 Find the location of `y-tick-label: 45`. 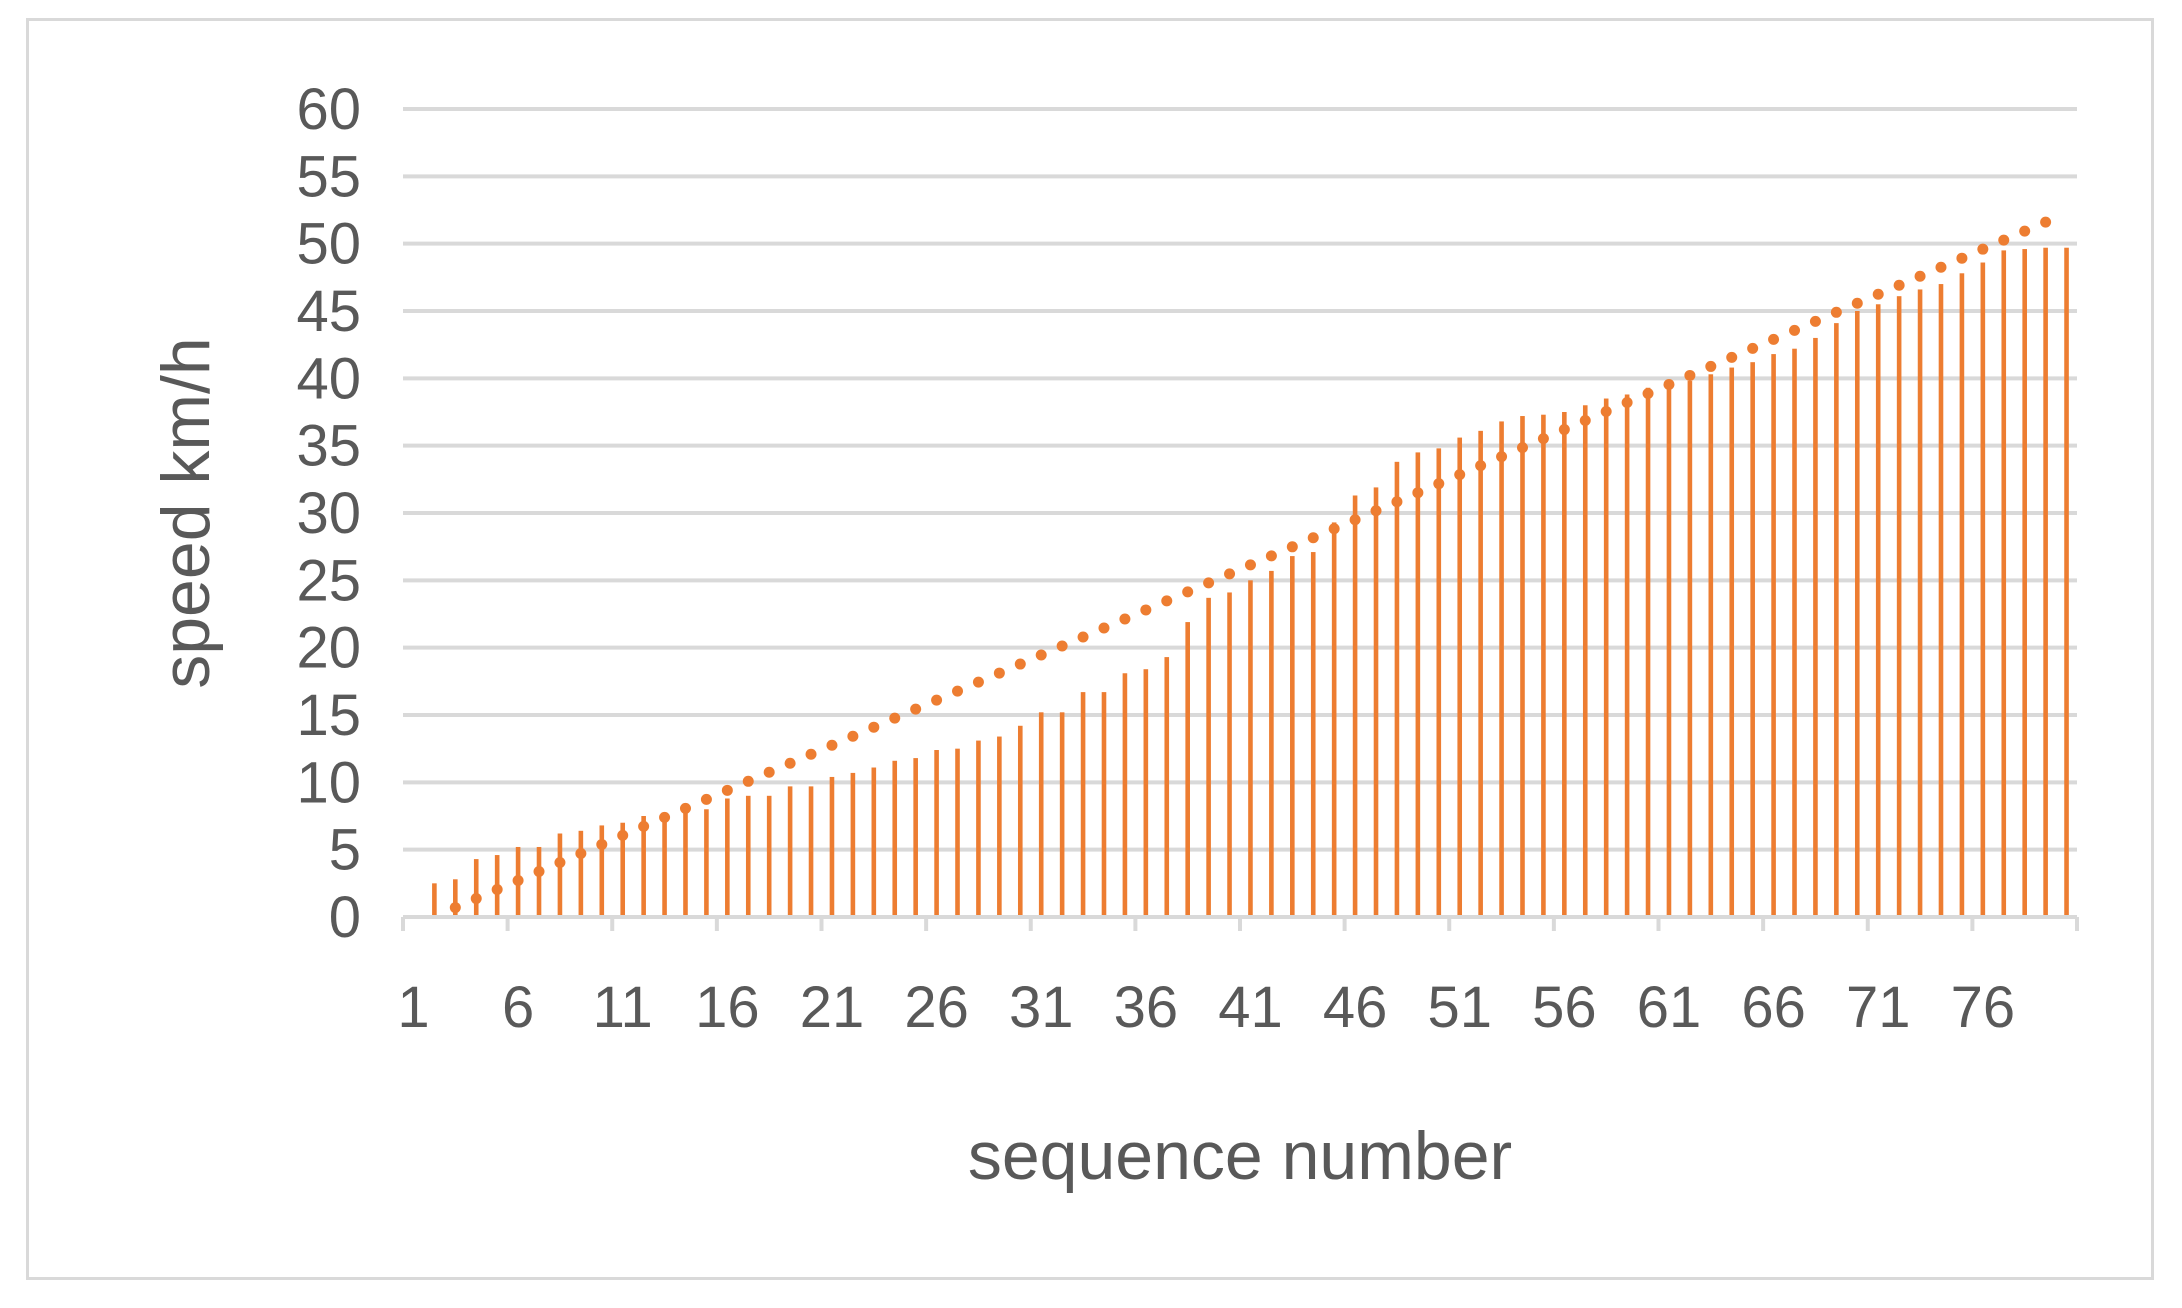

y-tick-label: 45 is located at coordinates (328, 311).